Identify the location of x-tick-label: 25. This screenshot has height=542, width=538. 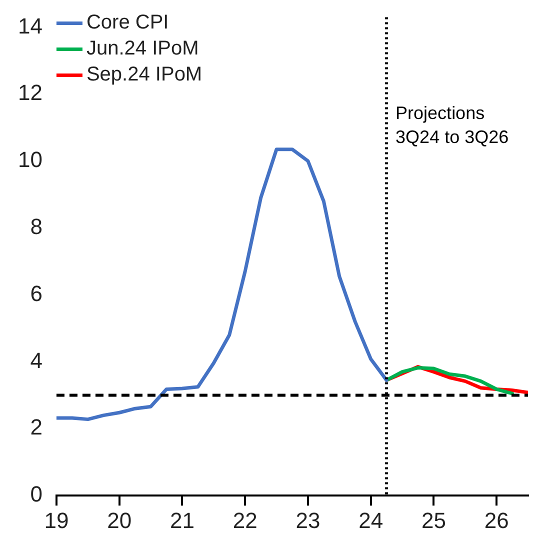
(433, 520).